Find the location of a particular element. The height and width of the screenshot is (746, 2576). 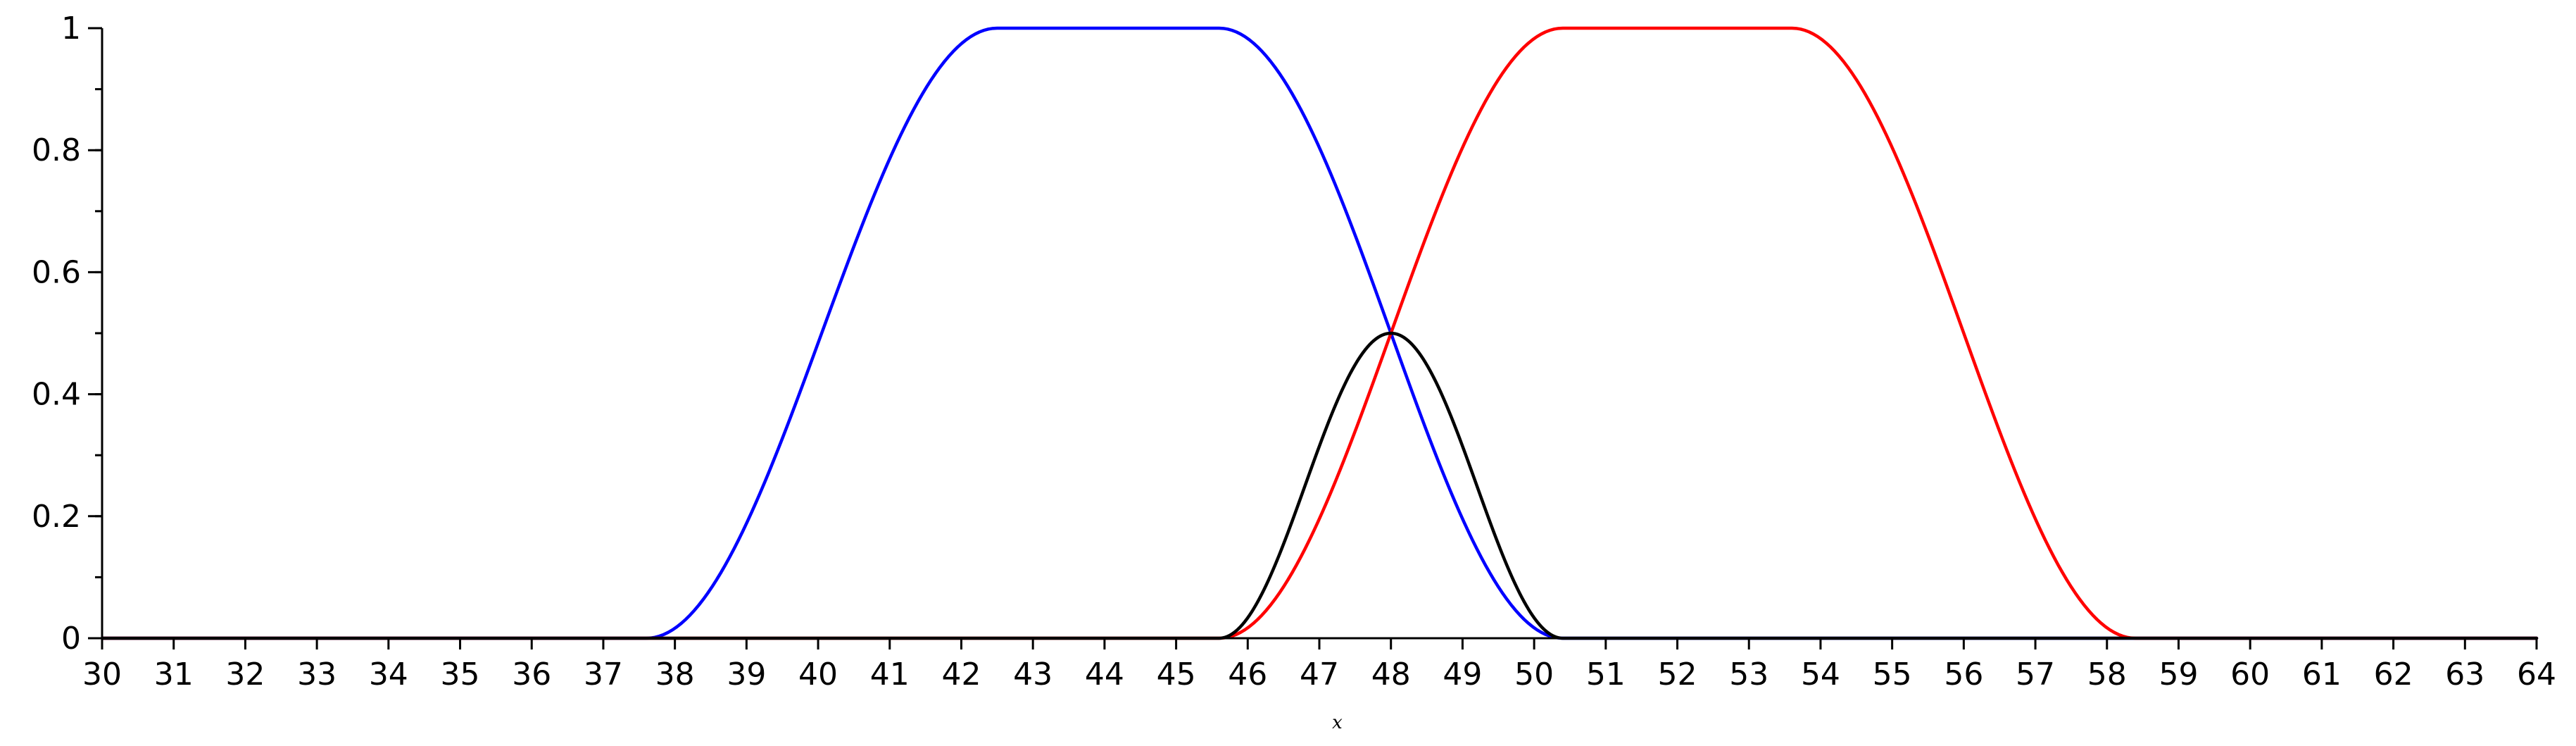

x-tick-label: 37 is located at coordinates (604, 674).